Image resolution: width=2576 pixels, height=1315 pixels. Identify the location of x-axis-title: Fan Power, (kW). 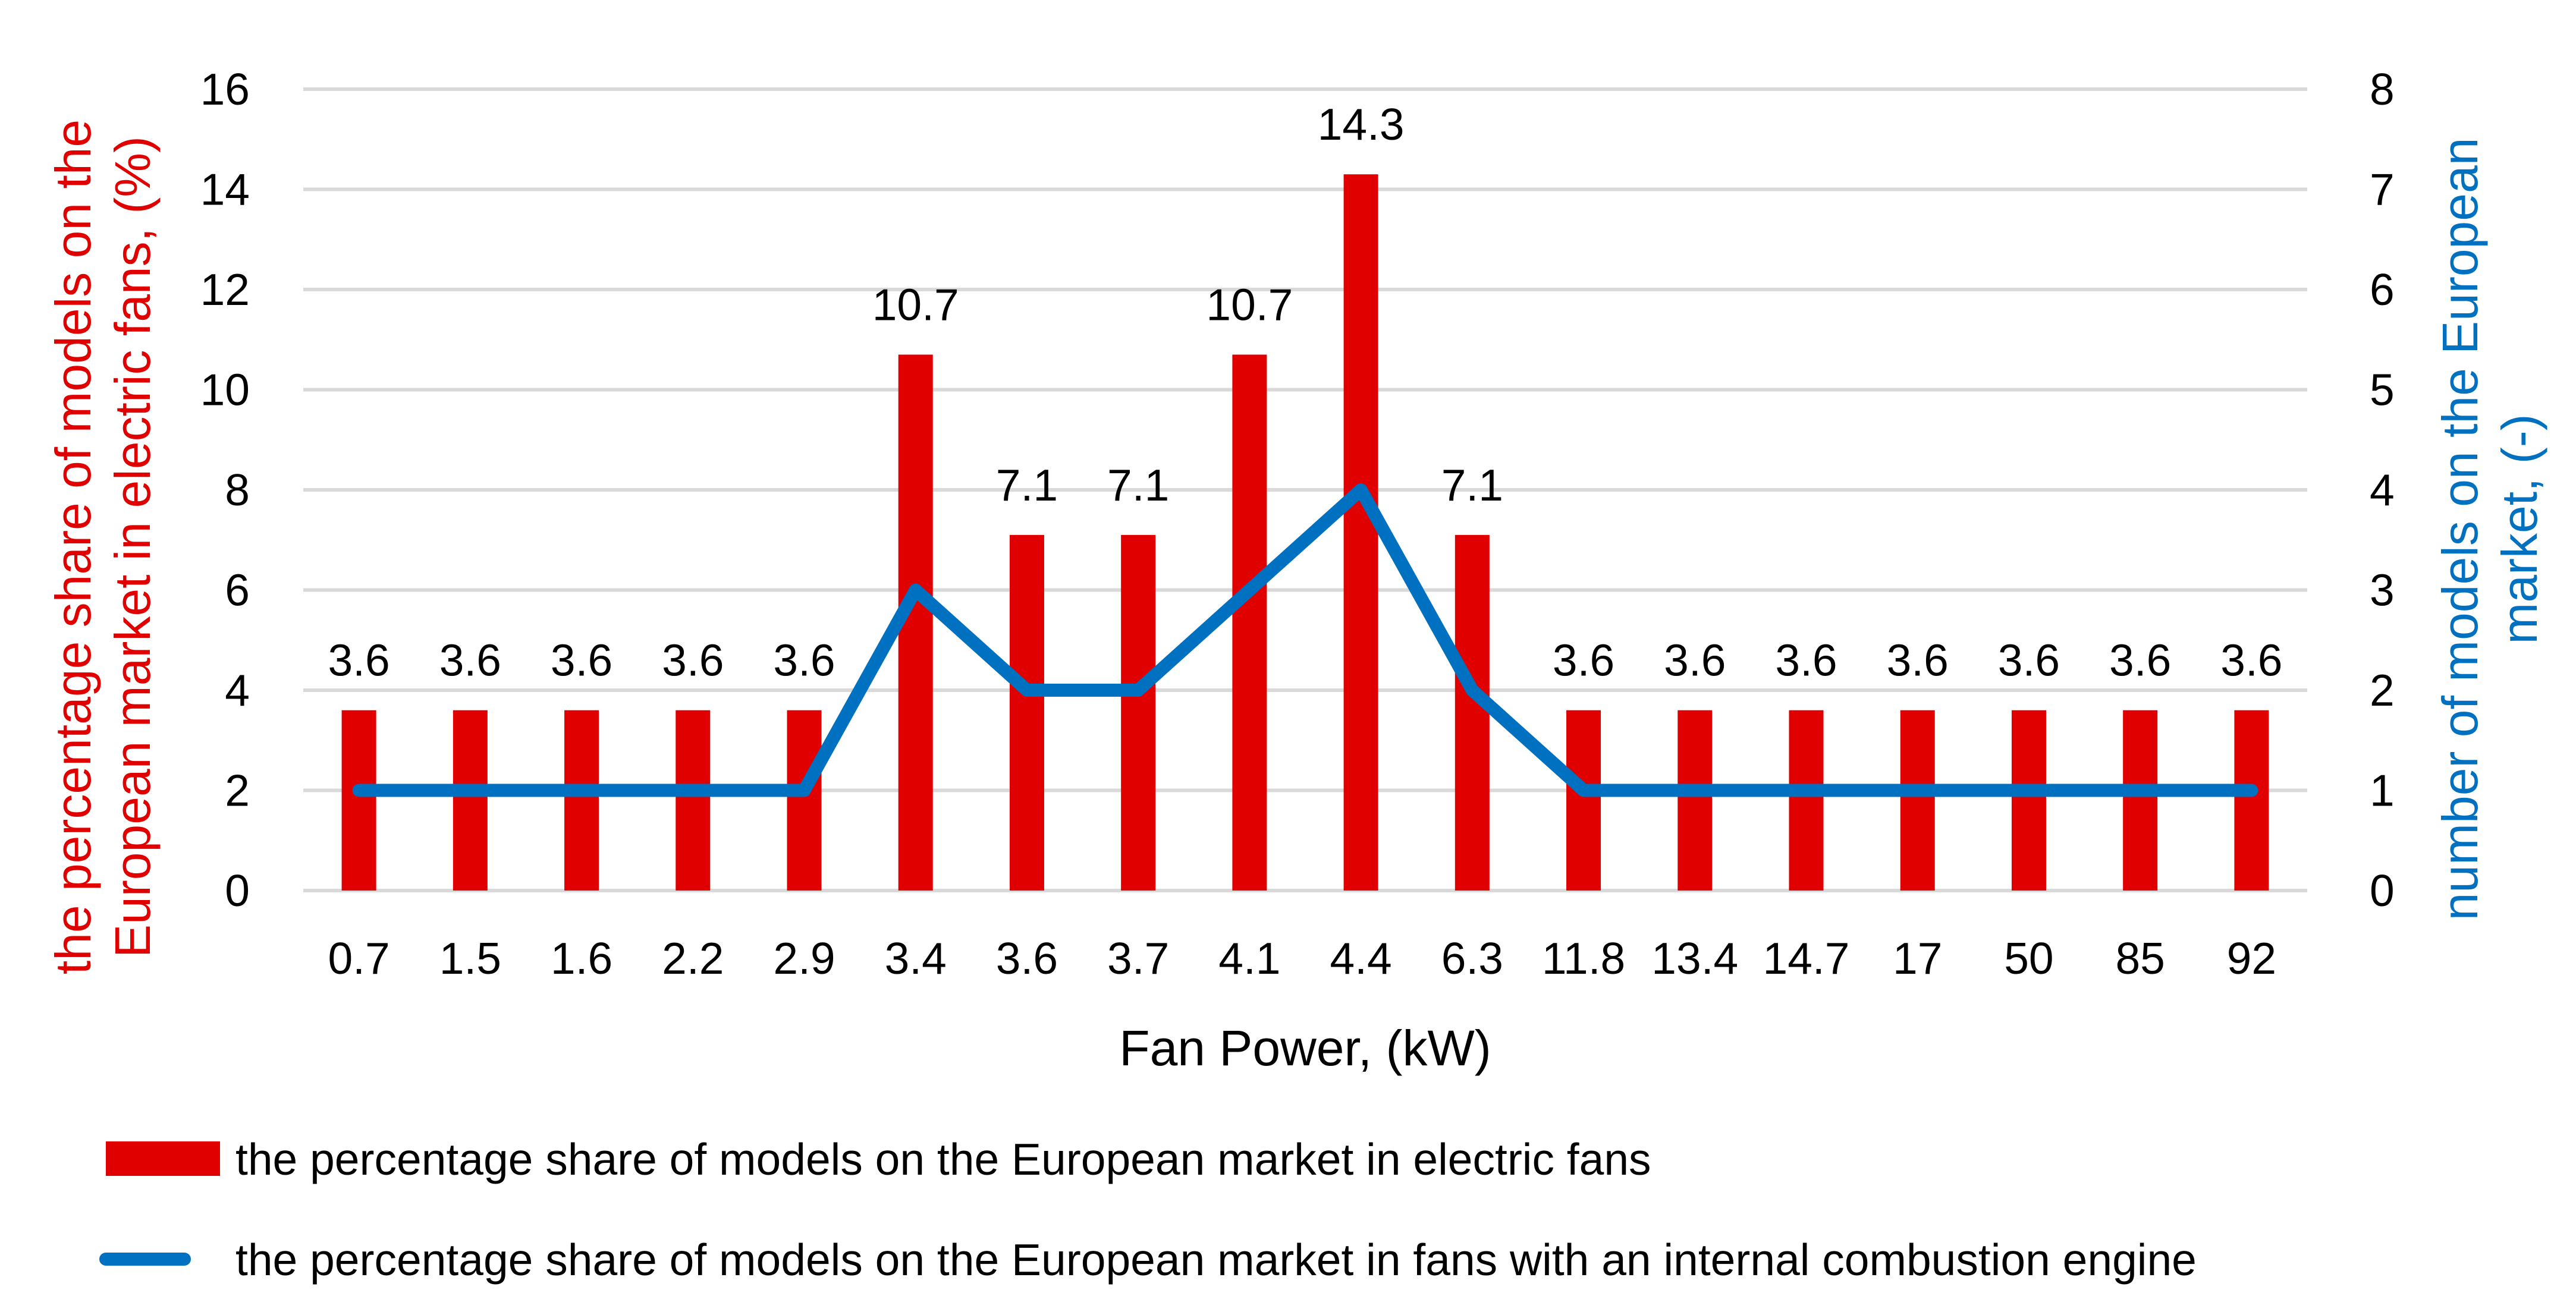
(1305, 1048).